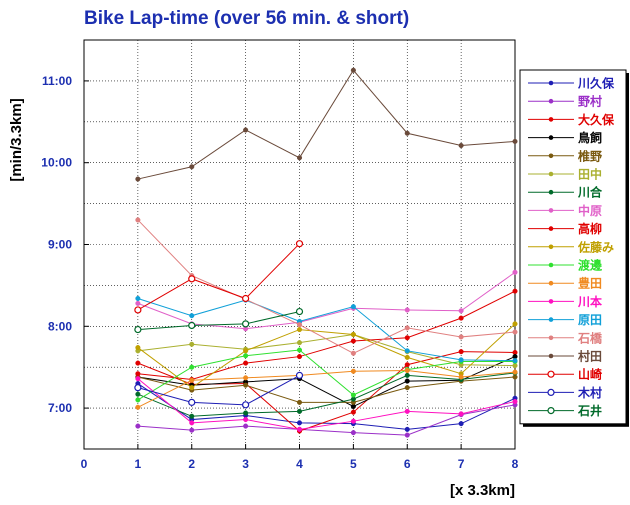 The image size is (630, 505). What do you see at coordinates (590, 210) in the screenshot?
I see `legend-label: 中原` at bounding box center [590, 210].